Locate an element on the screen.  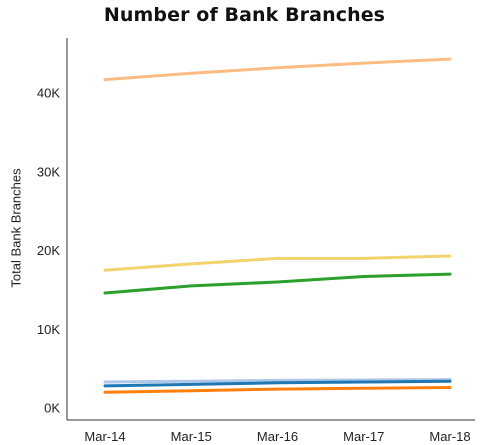
x-tick-label: Mar-15 is located at coordinates (191, 436).